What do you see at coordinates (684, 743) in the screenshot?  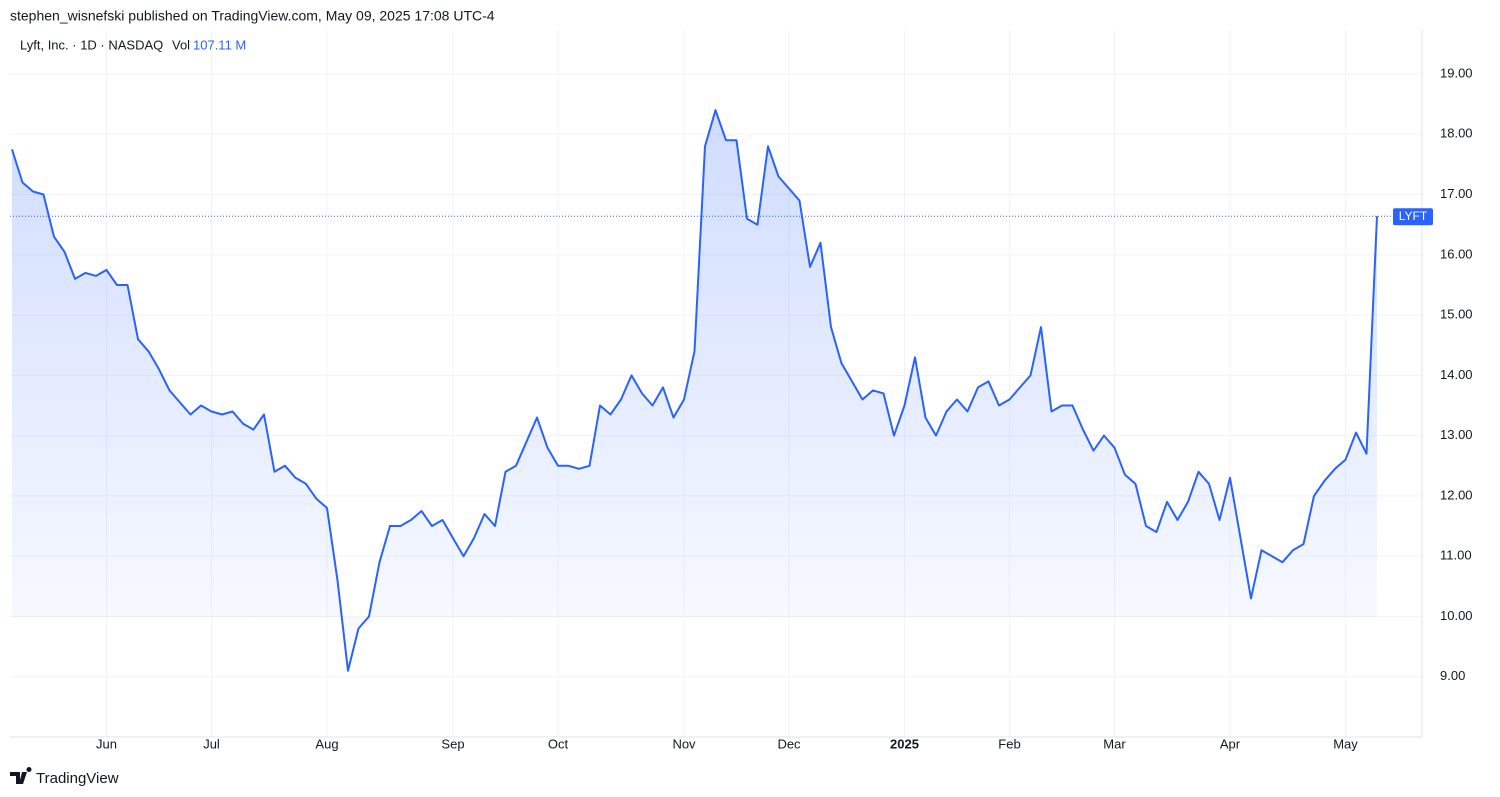 I see `x-tick-label: Nov` at bounding box center [684, 743].